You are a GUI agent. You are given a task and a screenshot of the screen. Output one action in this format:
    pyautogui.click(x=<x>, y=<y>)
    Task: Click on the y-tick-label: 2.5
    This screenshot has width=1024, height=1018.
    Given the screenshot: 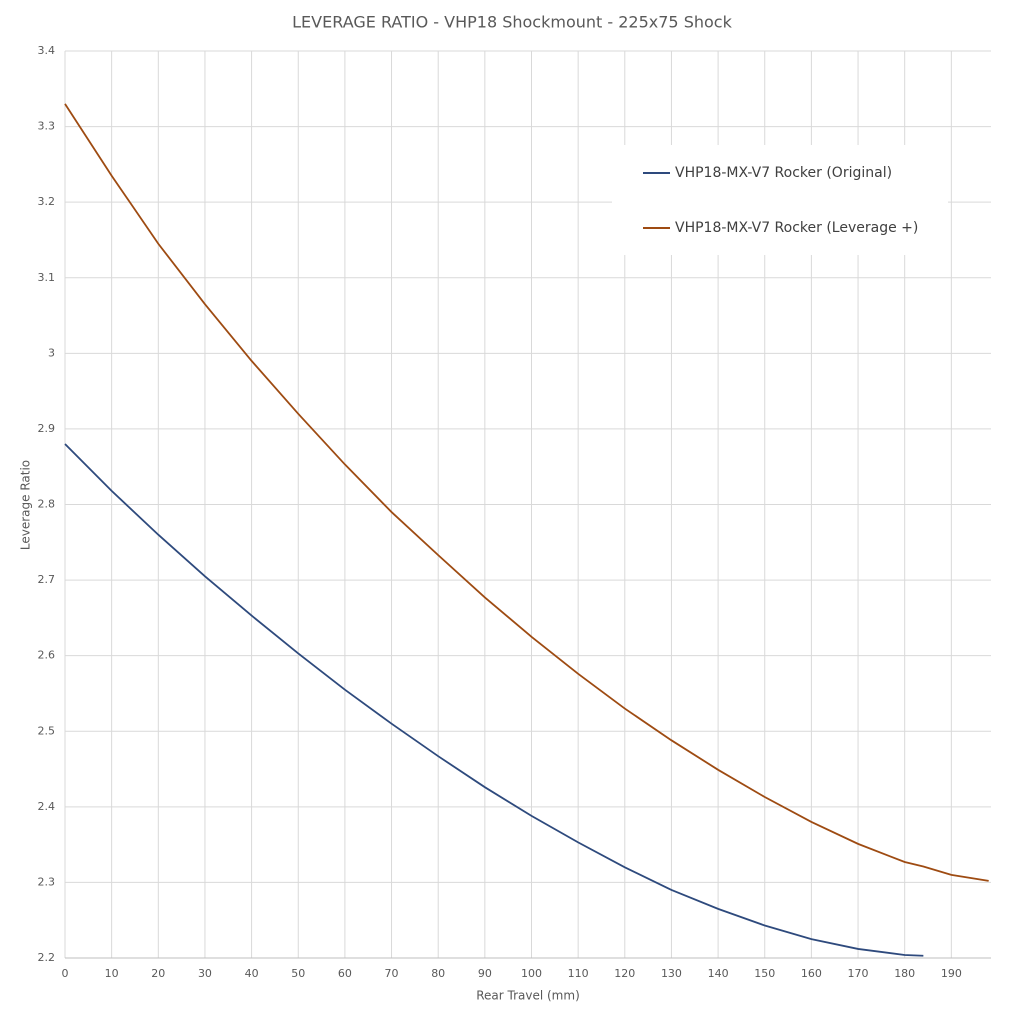 What is the action you would take?
    pyautogui.click(x=47, y=730)
    